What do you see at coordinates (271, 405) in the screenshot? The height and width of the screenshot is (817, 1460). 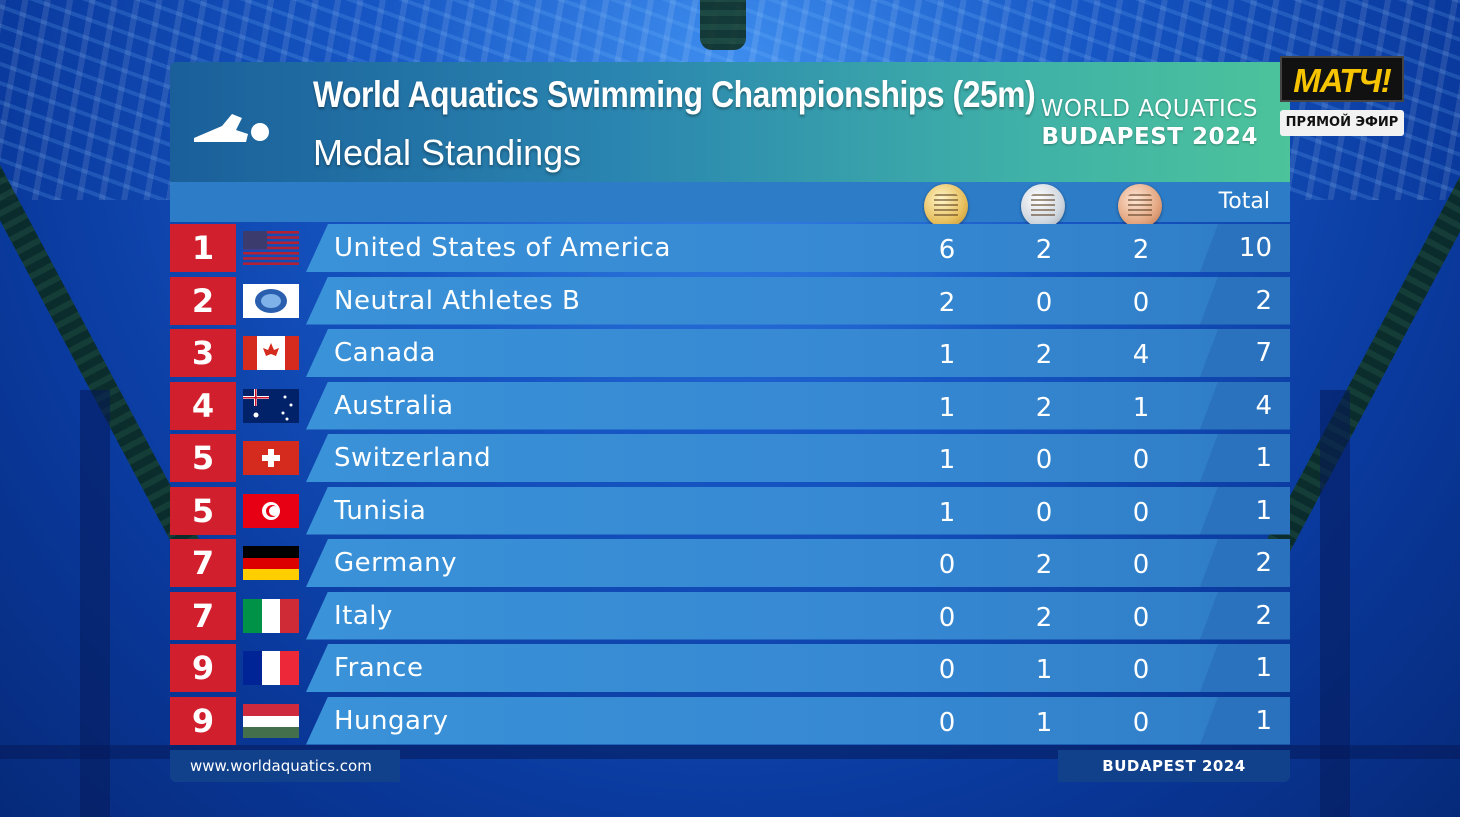 I see `australia-flag-icon` at bounding box center [271, 405].